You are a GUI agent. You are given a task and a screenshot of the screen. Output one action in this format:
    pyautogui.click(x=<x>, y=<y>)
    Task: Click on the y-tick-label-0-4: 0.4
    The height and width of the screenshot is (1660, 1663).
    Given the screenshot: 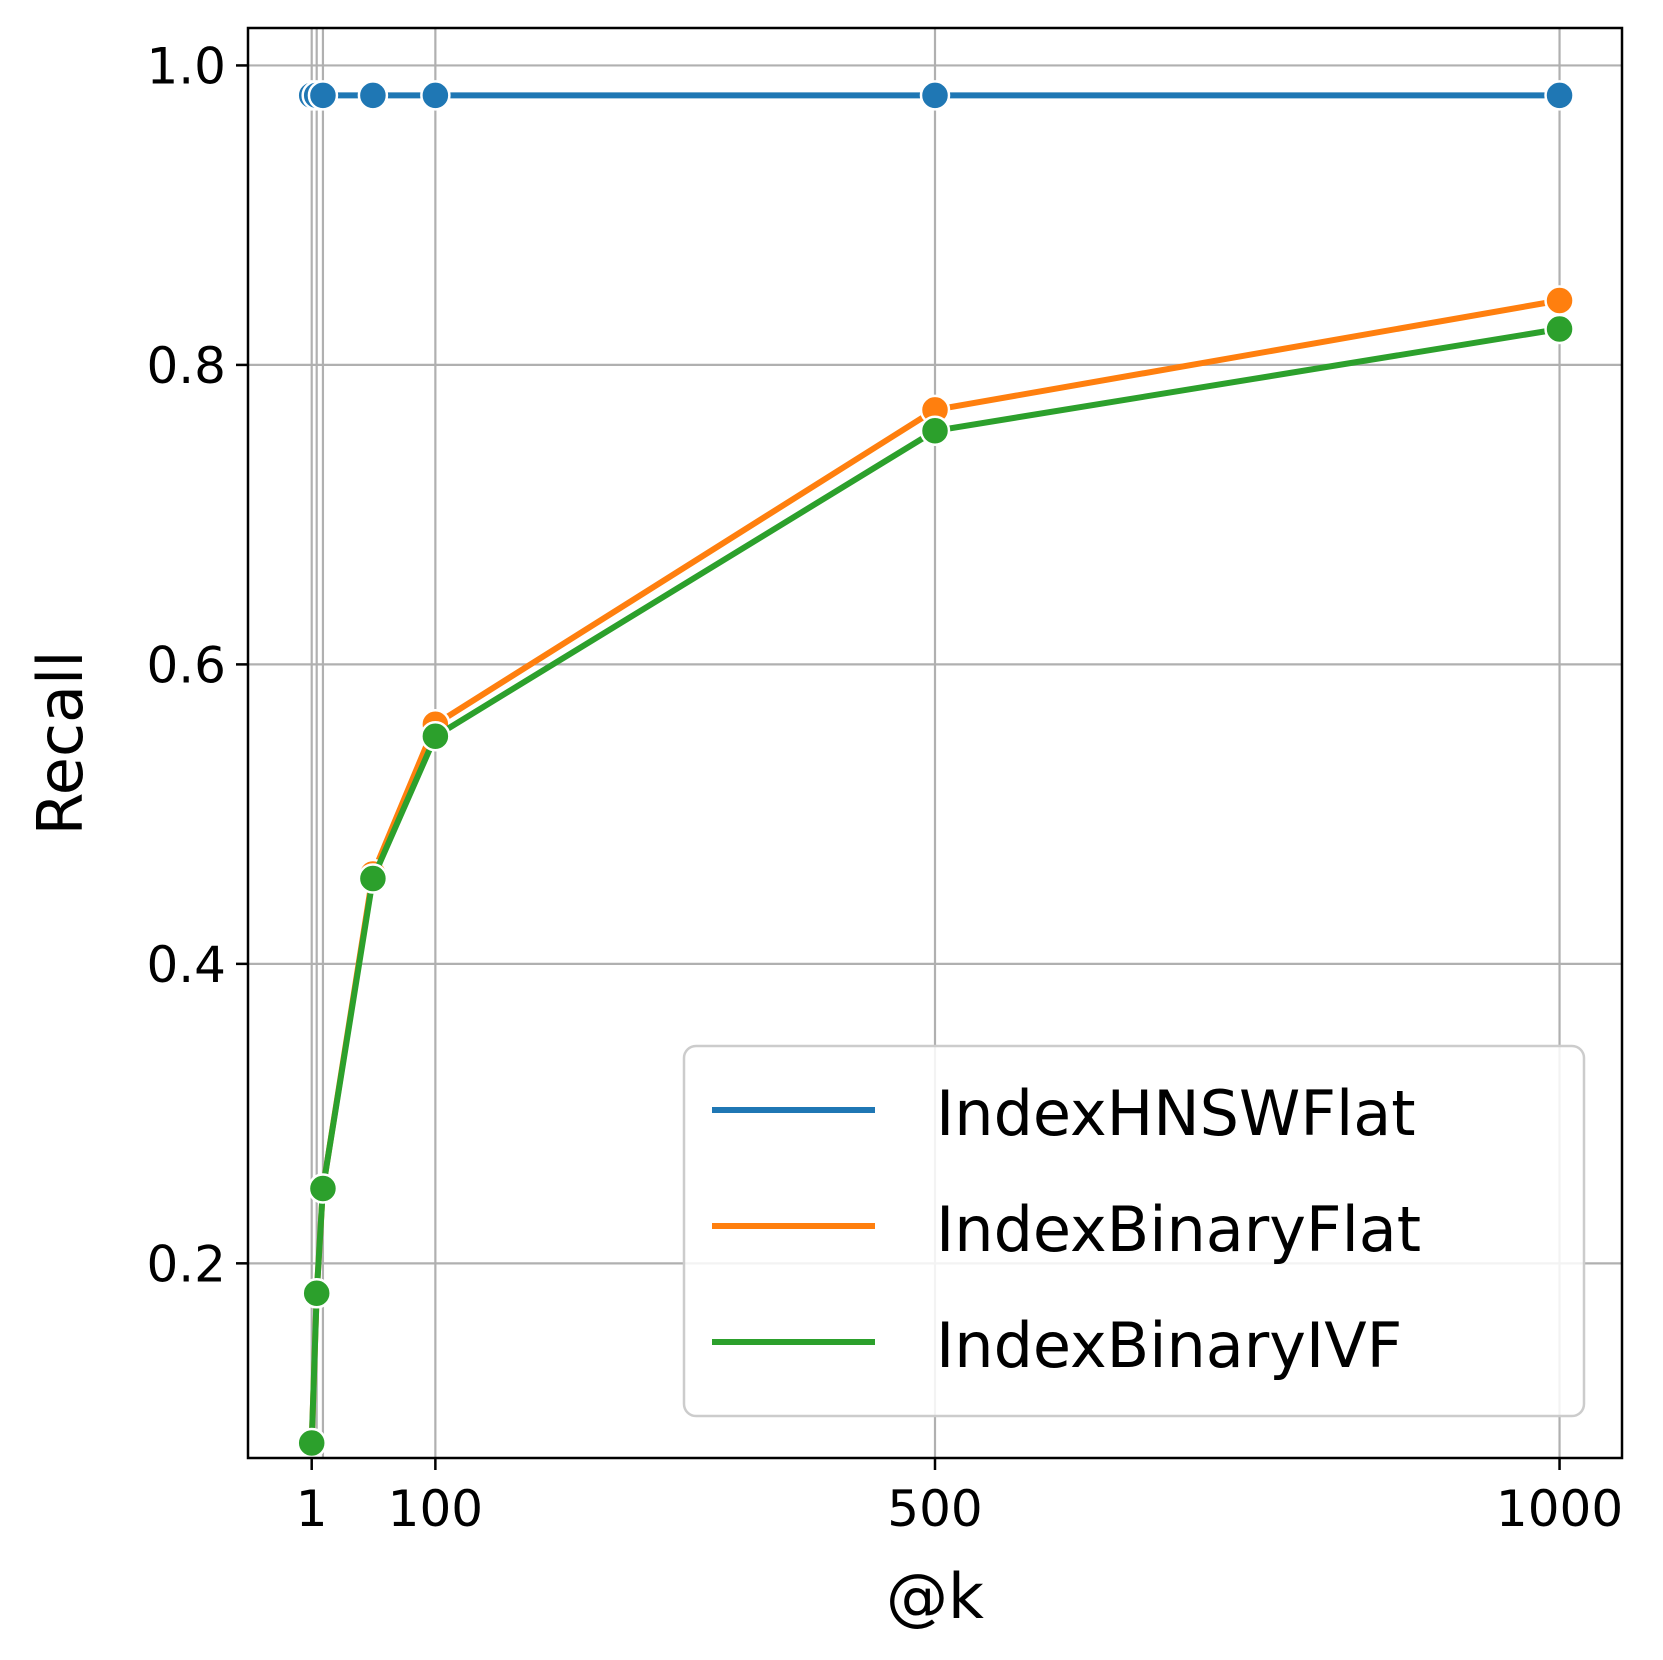 What is the action you would take?
    pyautogui.click(x=186, y=965)
    